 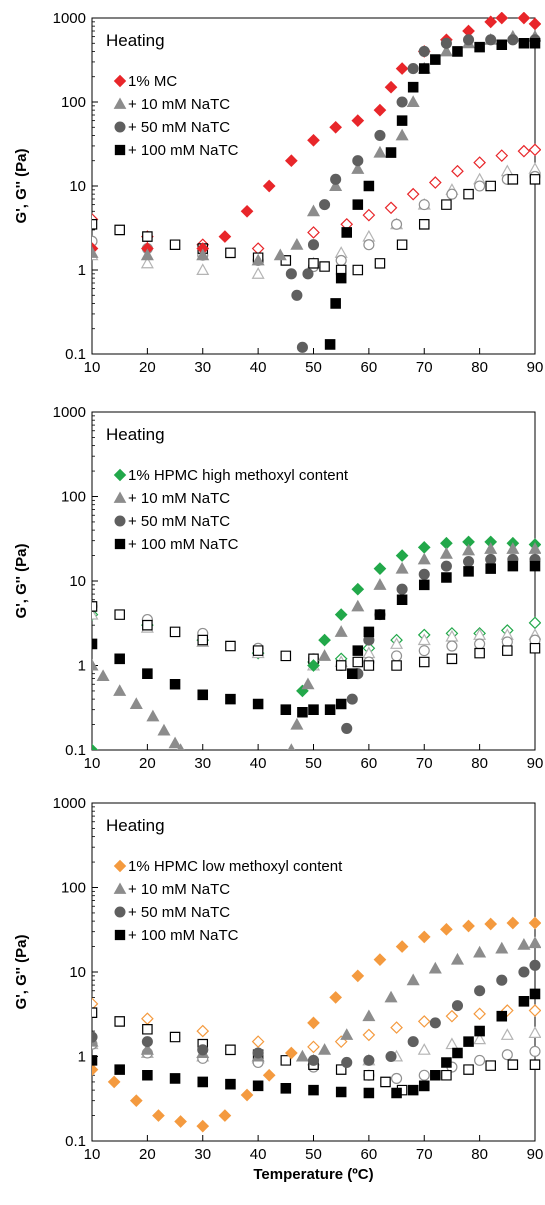 I want to click on x-tick-label: 30, so click(x=202, y=1154).